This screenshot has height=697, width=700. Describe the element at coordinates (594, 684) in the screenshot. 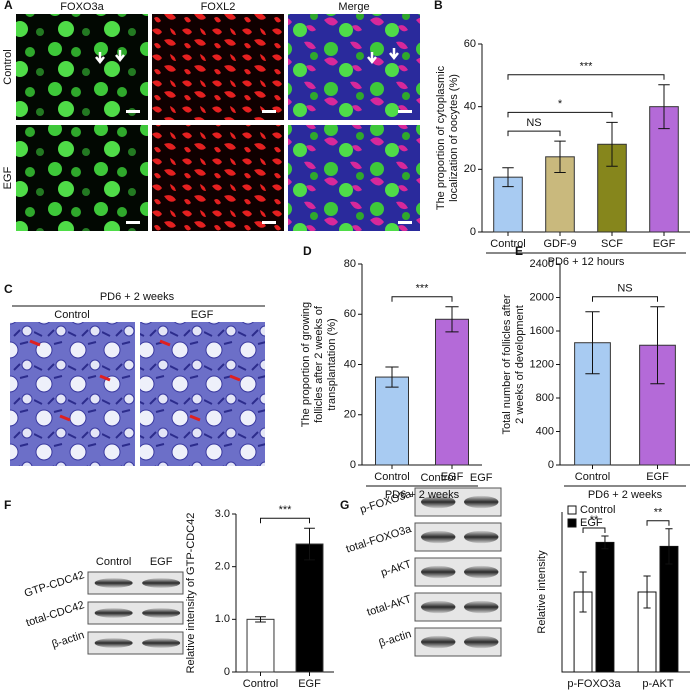

I see `x-tick-label: p-FOXO3a` at that location.